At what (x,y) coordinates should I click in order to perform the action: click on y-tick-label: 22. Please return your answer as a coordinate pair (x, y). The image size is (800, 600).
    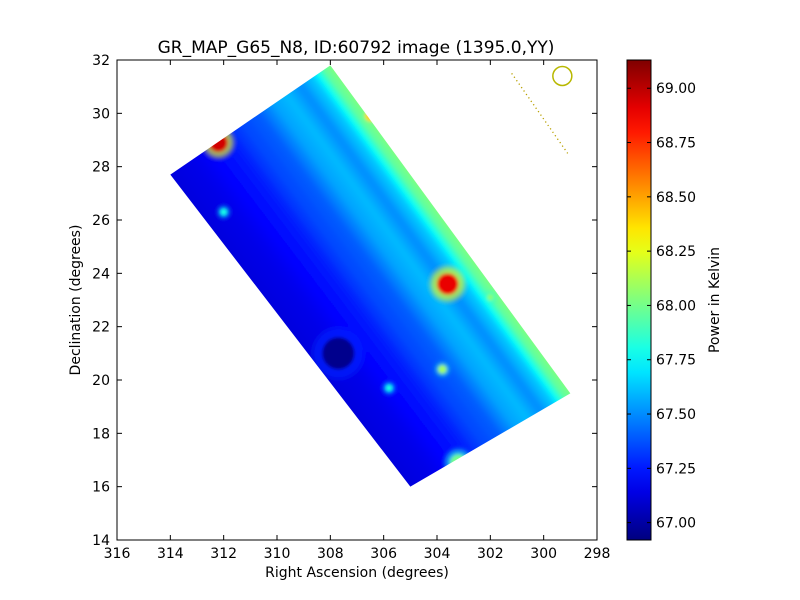
    Looking at the image, I should click on (101, 328).